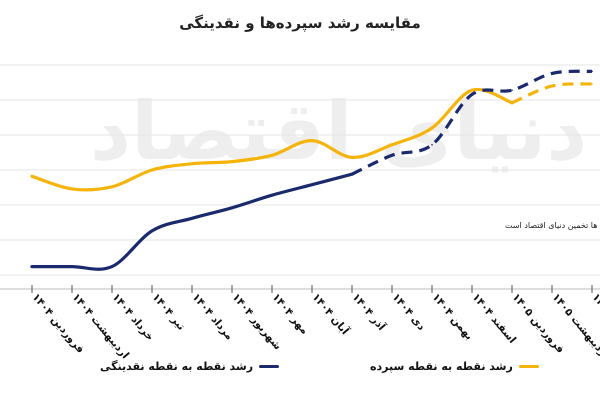 The width and height of the screenshot is (600, 400). What do you see at coordinates (551, 225) in the screenshot?
I see `estimate-note: ها تخمین دنیای اقتصاد است` at bounding box center [551, 225].